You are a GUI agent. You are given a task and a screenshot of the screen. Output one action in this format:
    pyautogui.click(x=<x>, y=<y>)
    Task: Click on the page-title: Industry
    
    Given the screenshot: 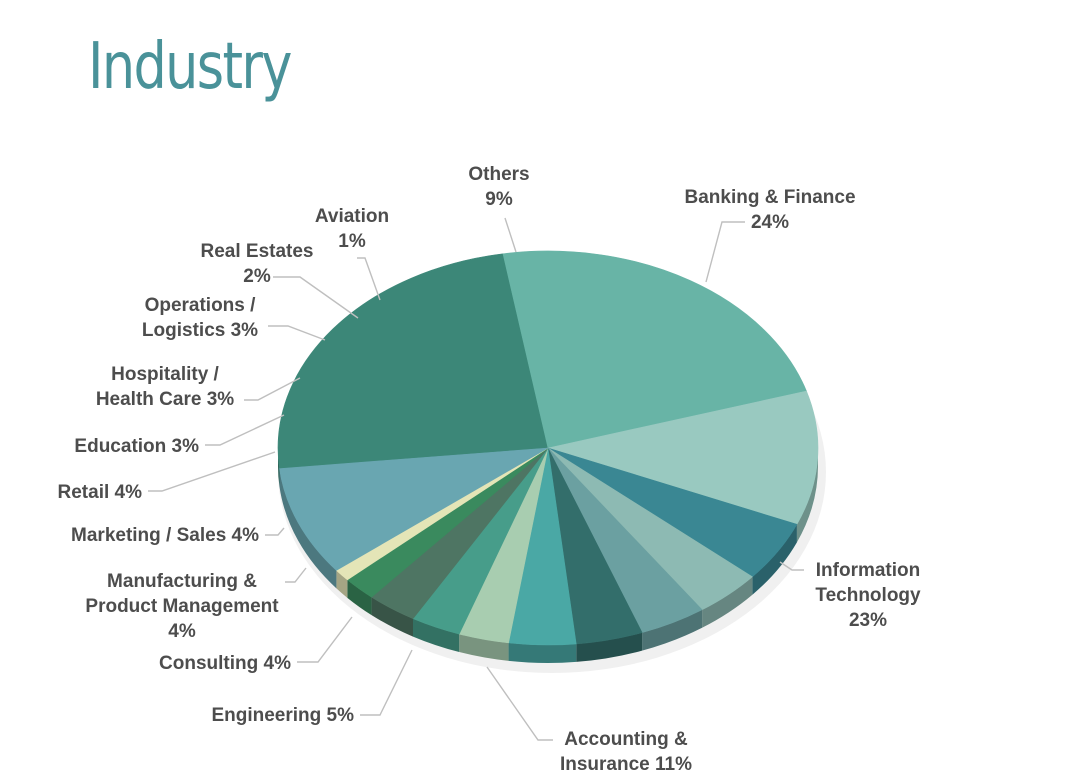 What is the action you would take?
    pyautogui.click(x=190, y=67)
    